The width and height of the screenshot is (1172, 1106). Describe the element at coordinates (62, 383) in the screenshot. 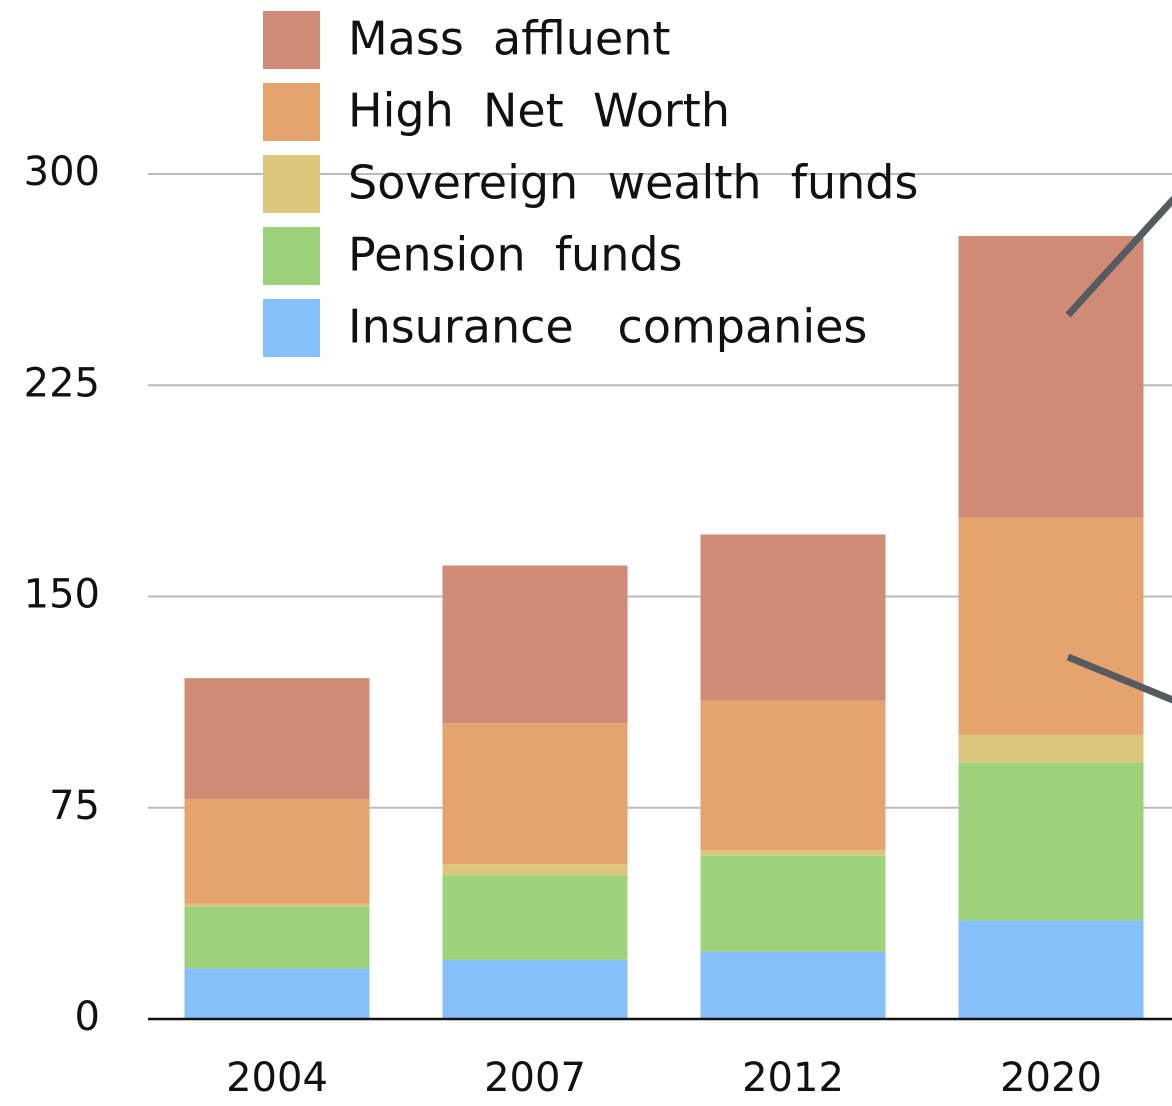

I see `y-tick-label: 225` at that location.